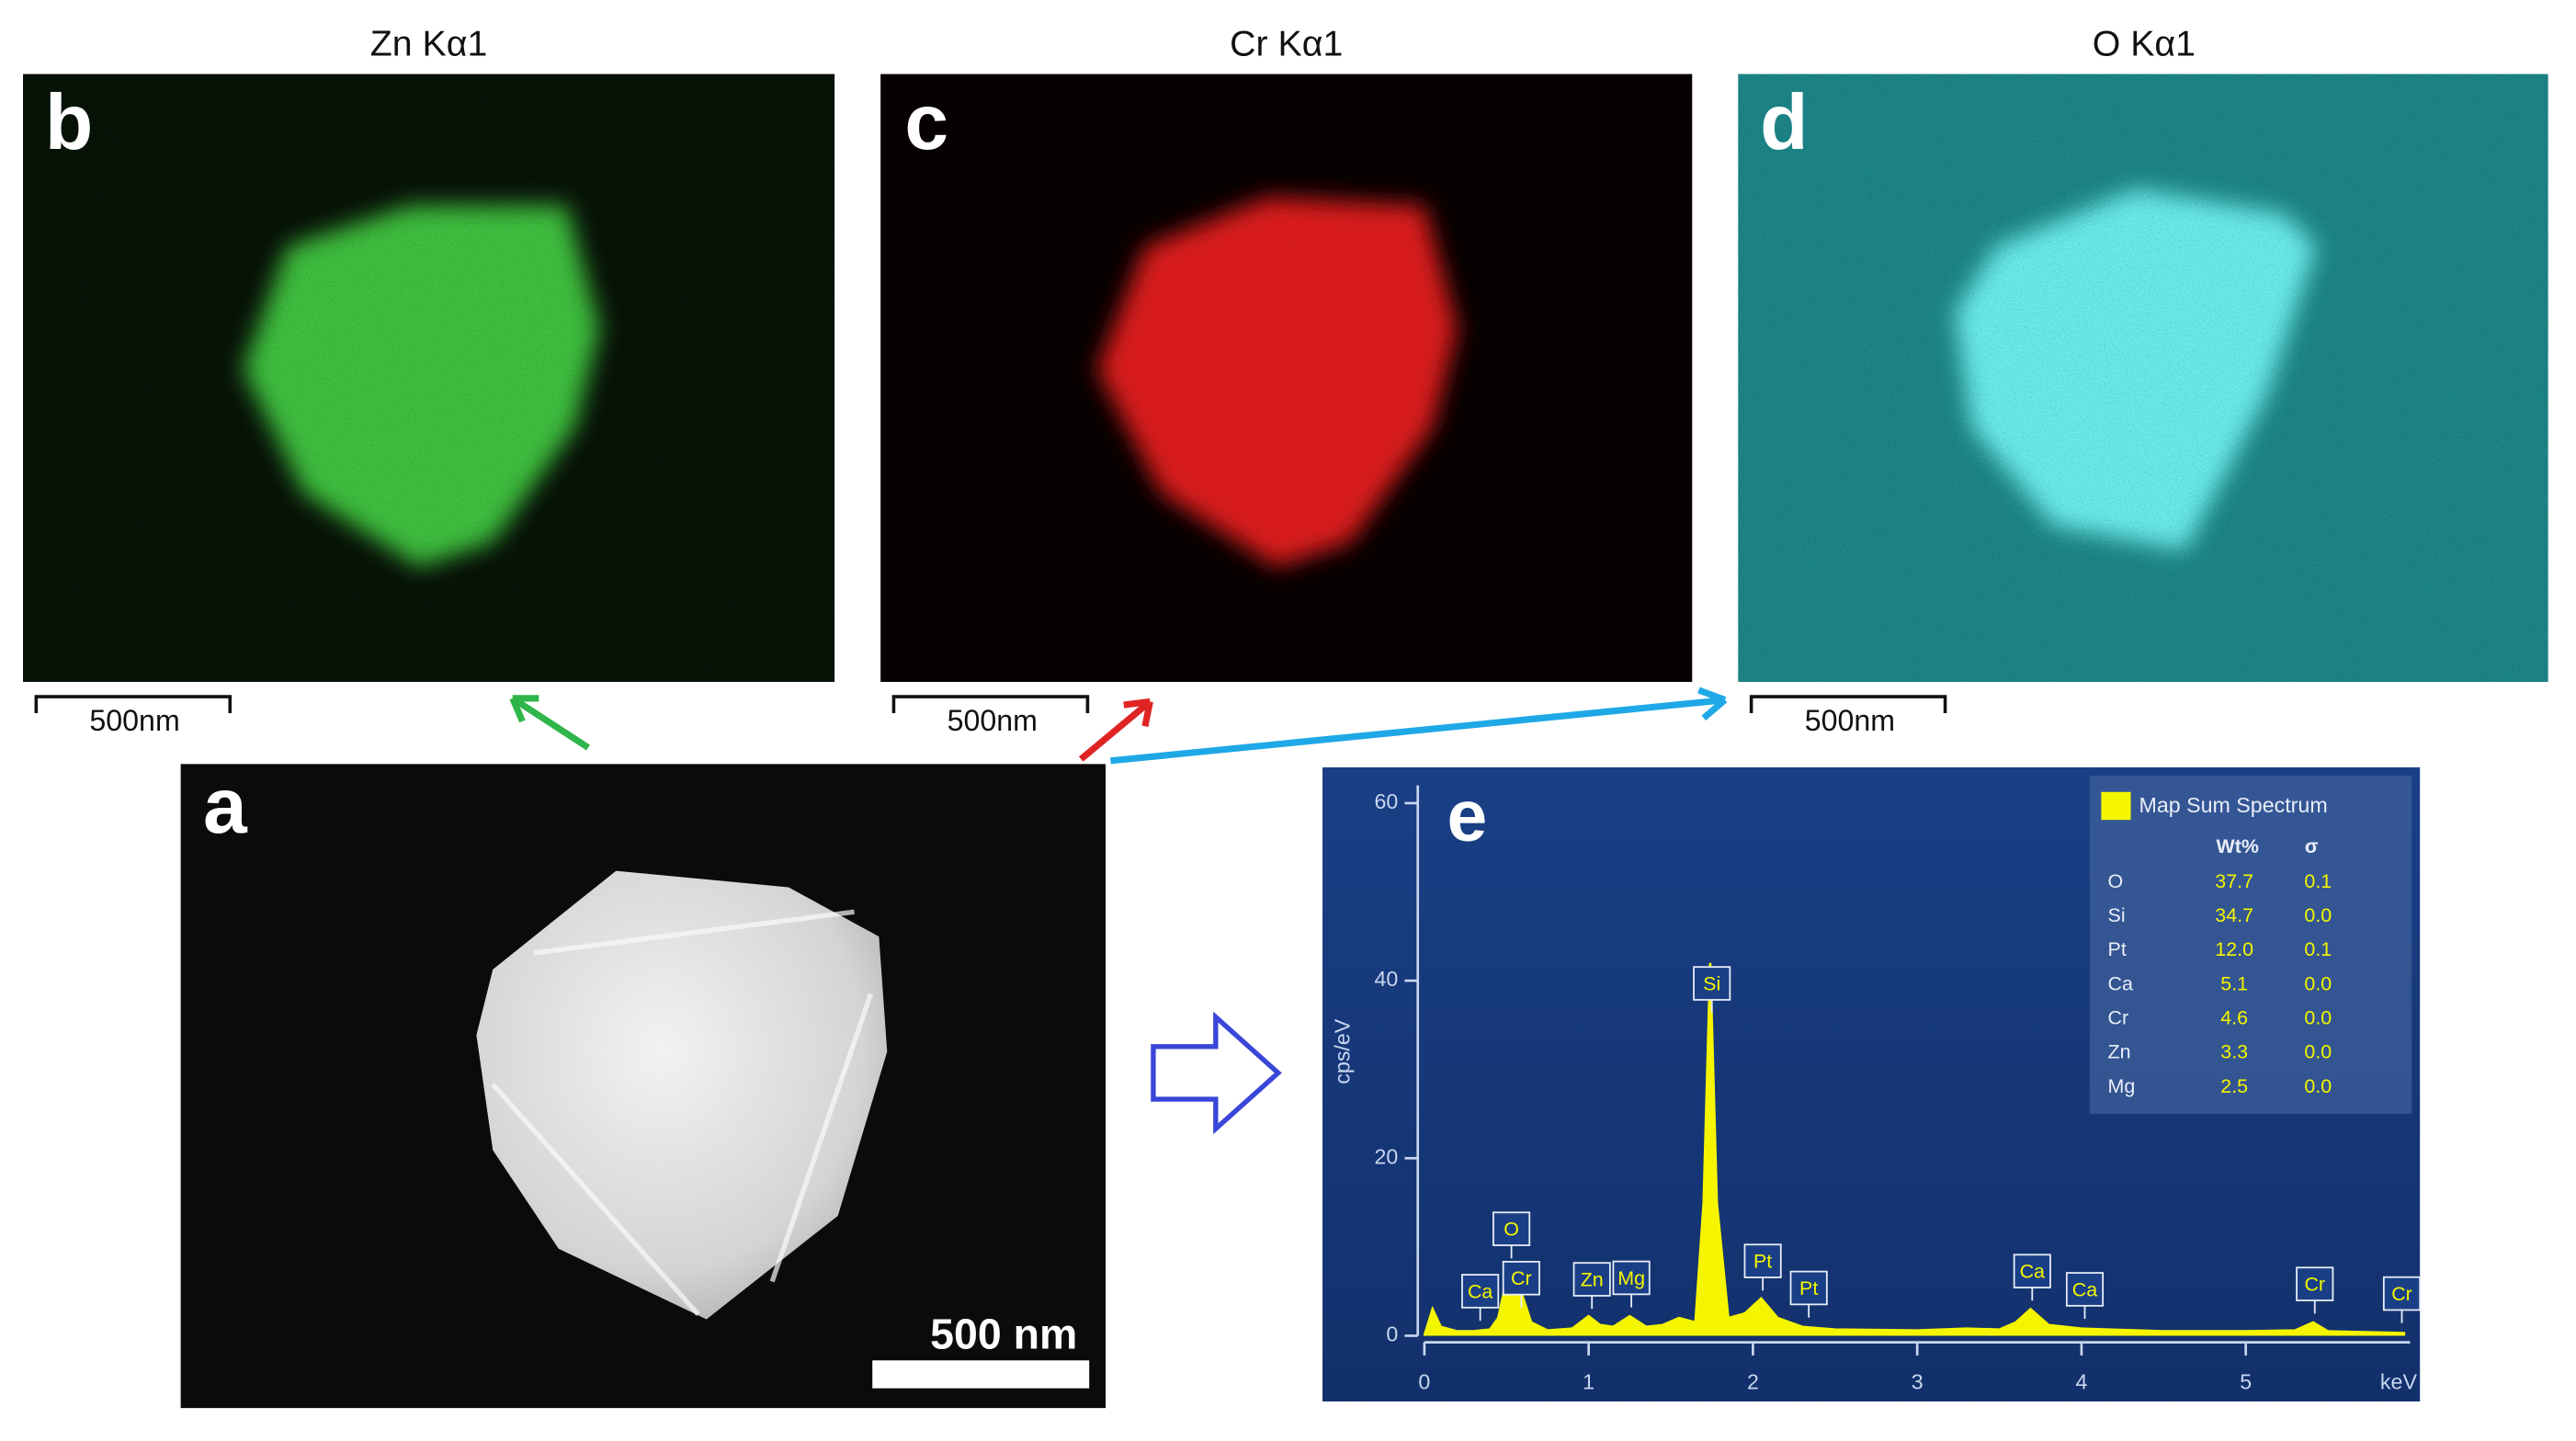 This screenshot has width=2576, height=1441. I want to click on table-value: 37.7, so click(2234, 881).